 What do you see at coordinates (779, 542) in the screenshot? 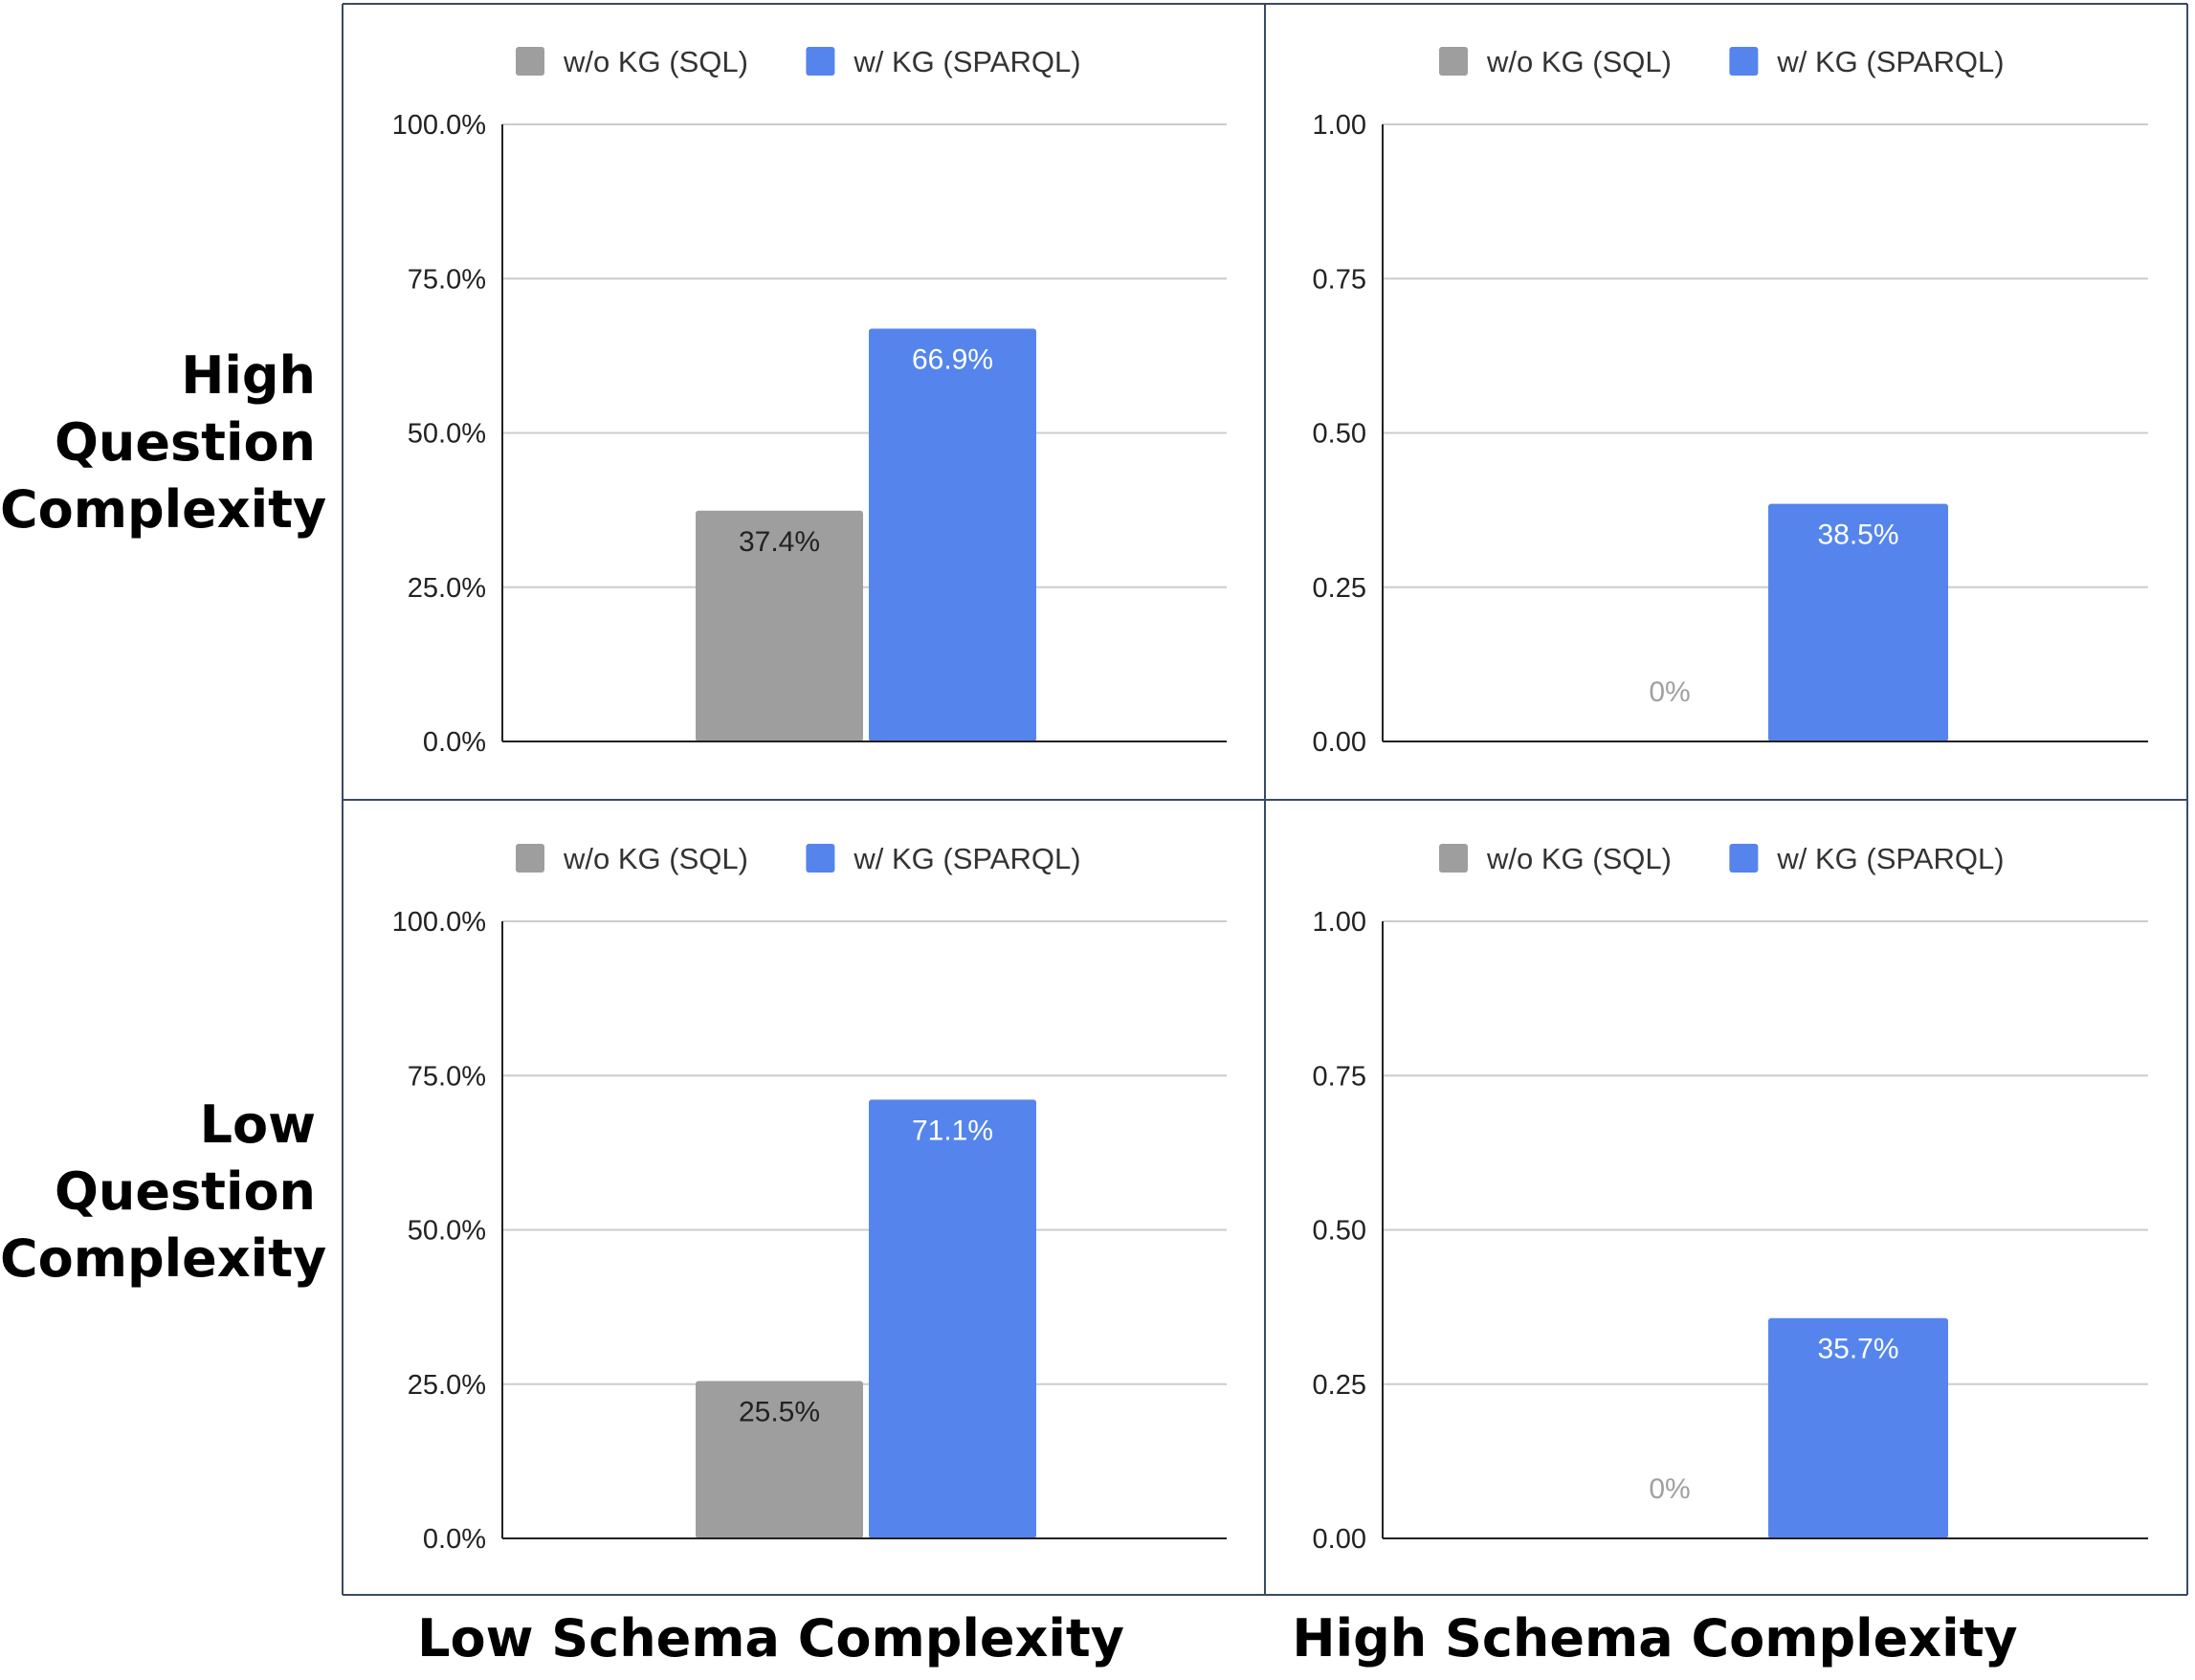
I see `data-label: 37.4%` at bounding box center [779, 542].